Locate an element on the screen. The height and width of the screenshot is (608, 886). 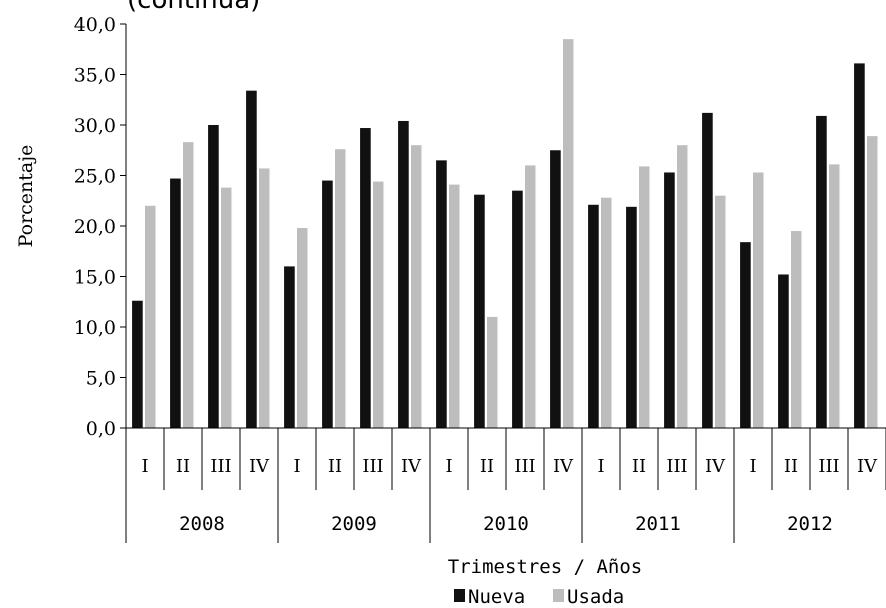
legend-swatch-usada is located at coordinates (558, 595).